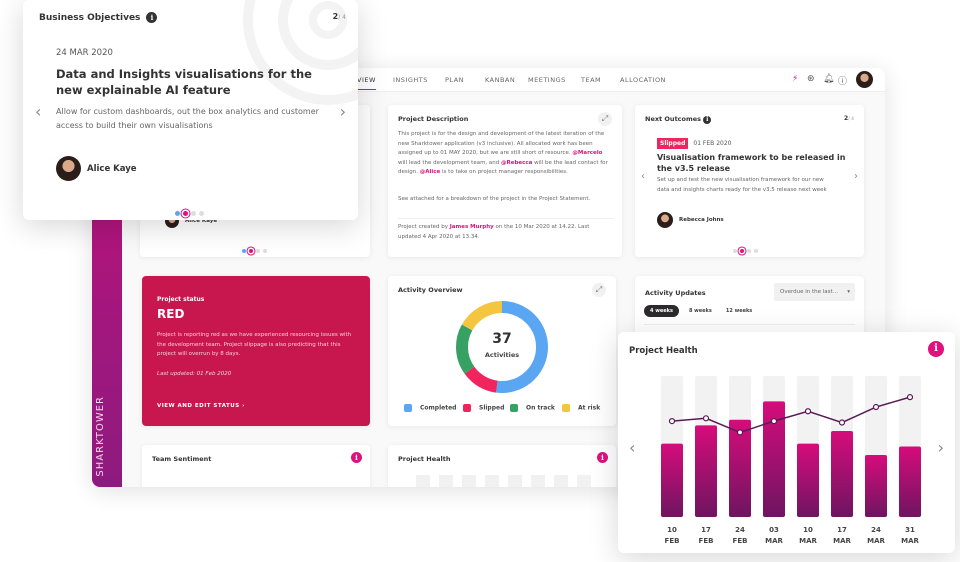 This screenshot has width=960, height=562. What do you see at coordinates (791, 460) in the screenshot?
I see `project-health-chart: 10 FEB 17 FEB 24 FEB 03 MAR 10 MAR 17 MAR 24 MAR 31 MAR` at bounding box center [791, 460].